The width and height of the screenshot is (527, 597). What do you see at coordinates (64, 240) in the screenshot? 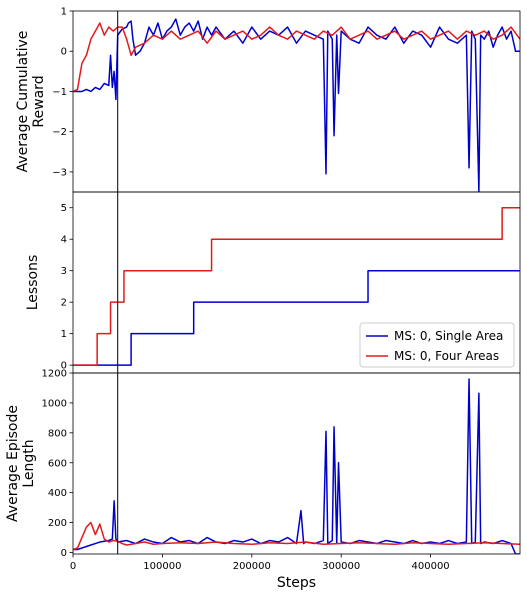
I see `lessons-ytick-label: 4` at bounding box center [64, 240].